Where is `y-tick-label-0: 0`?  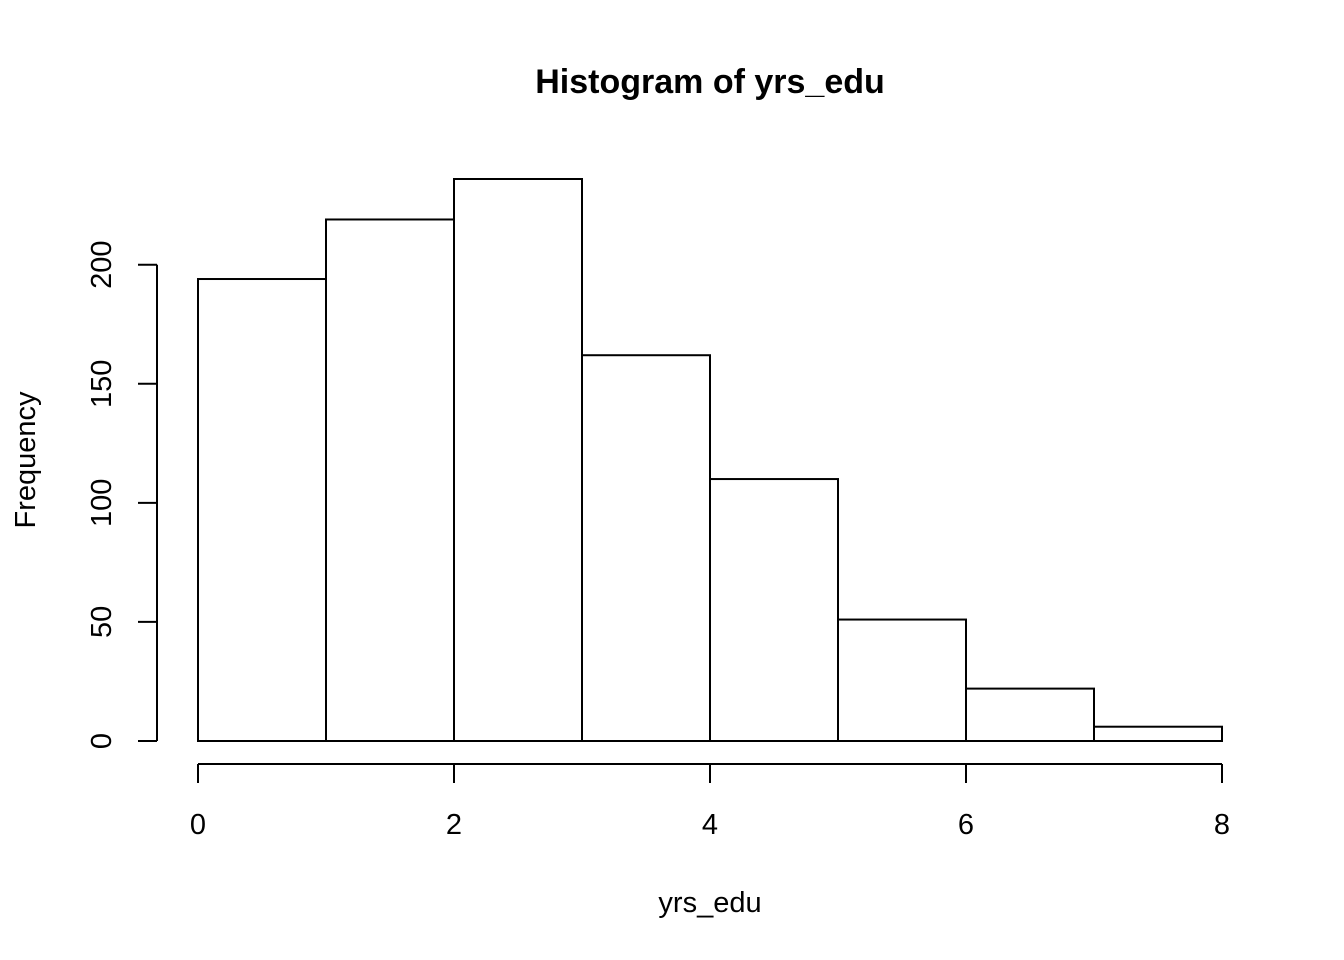 y-tick-label-0: 0 is located at coordinates (102, 741).